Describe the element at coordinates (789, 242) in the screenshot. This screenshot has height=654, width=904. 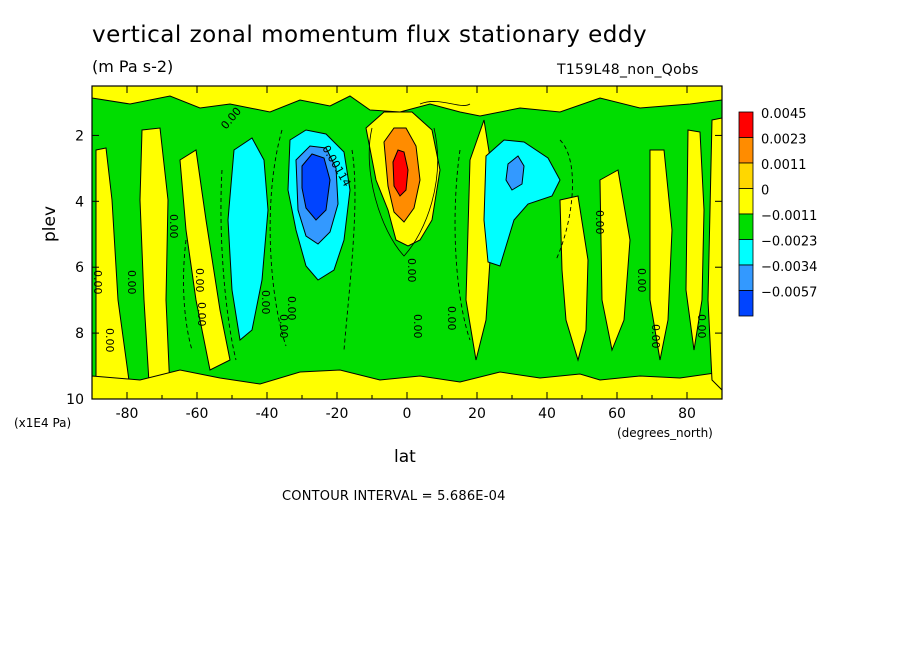
I see `colorbar-label: −0.0023` at that location.